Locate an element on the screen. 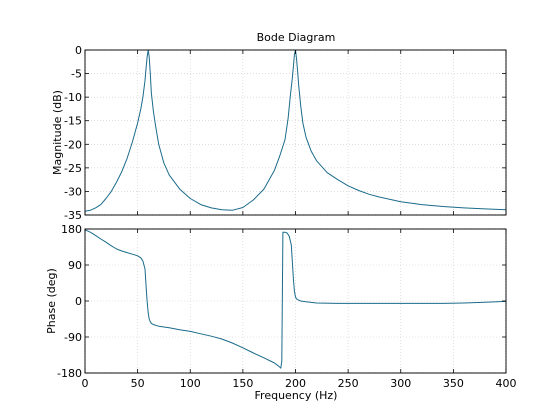 The height and width of the screenshot is (420, 560). y-tick-label: -180 is located at coordinates (69, 373).